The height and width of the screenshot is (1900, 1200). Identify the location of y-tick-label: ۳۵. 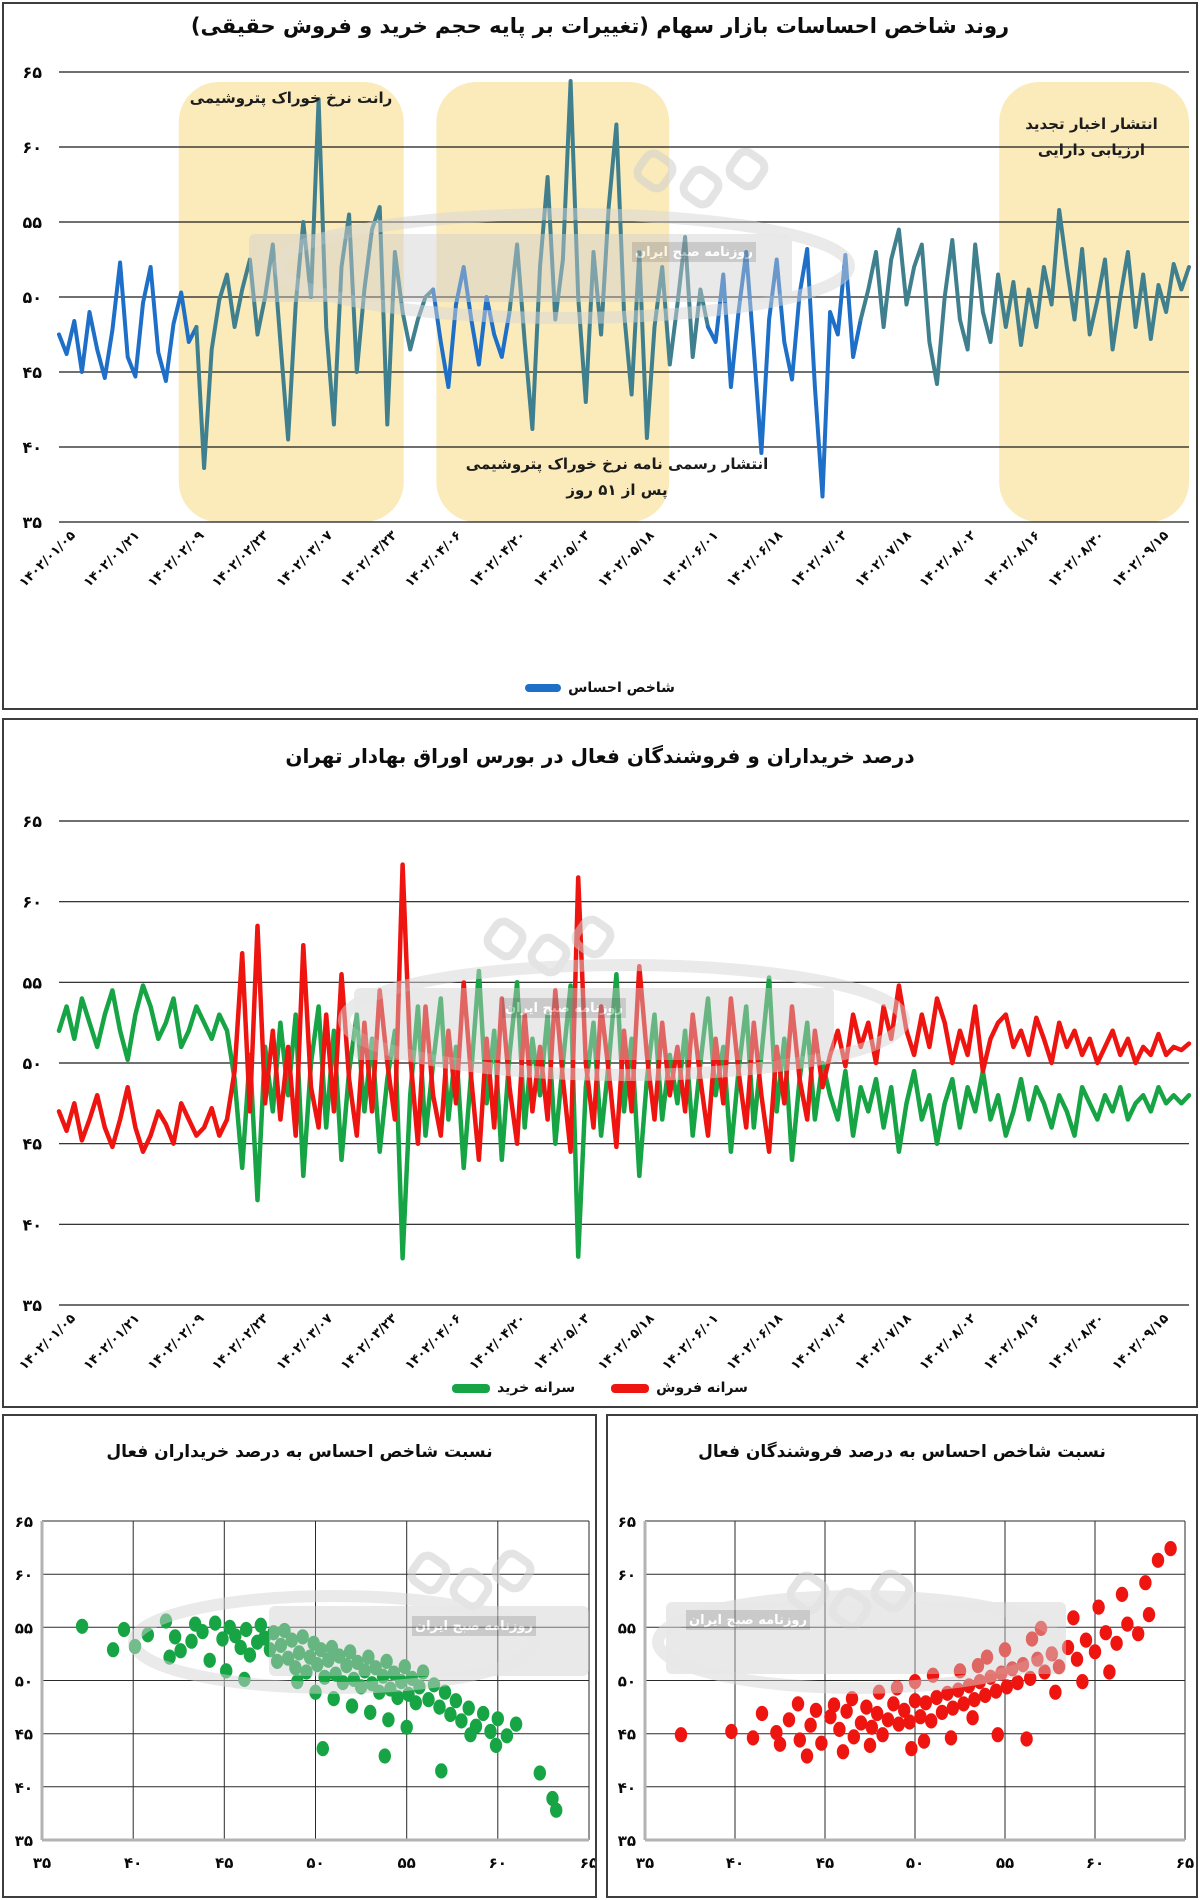
(24, 1841).